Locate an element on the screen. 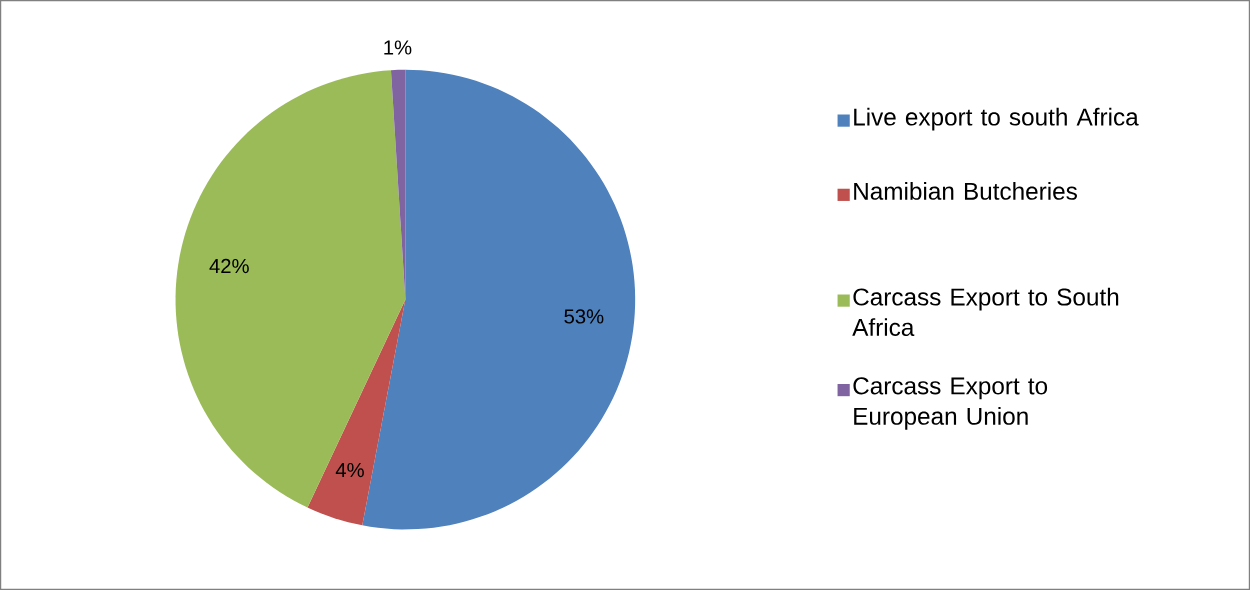 Image resolution: width=1250 pixels, height=590 pixels. legend-label: Carcass Export to European Union is located at coordinates (950, 403).